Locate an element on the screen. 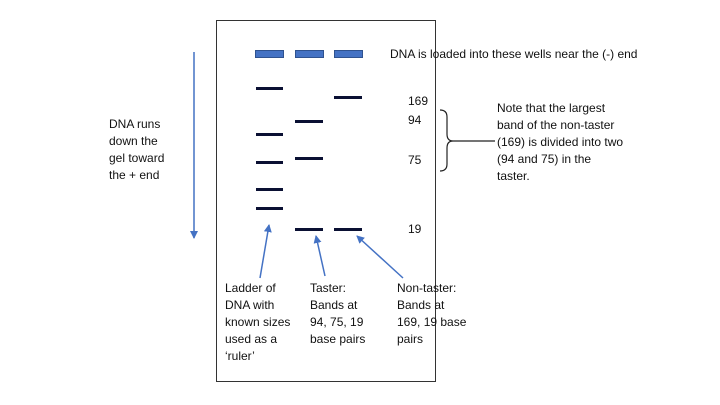 The image size is (720, 405). nontaster-caption: Non-taster: Bands at 169, 19 base pairs is located at coordinates (432, 313).